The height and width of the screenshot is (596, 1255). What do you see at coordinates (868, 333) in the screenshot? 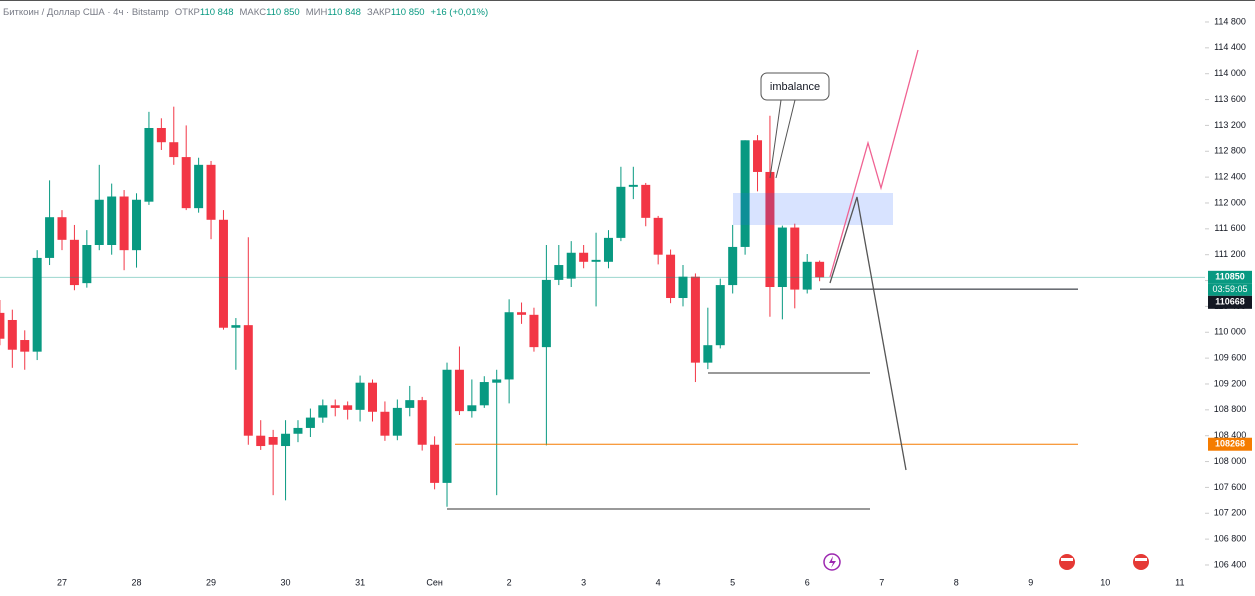
I see `projection-down` at bounding box center [868, 333].